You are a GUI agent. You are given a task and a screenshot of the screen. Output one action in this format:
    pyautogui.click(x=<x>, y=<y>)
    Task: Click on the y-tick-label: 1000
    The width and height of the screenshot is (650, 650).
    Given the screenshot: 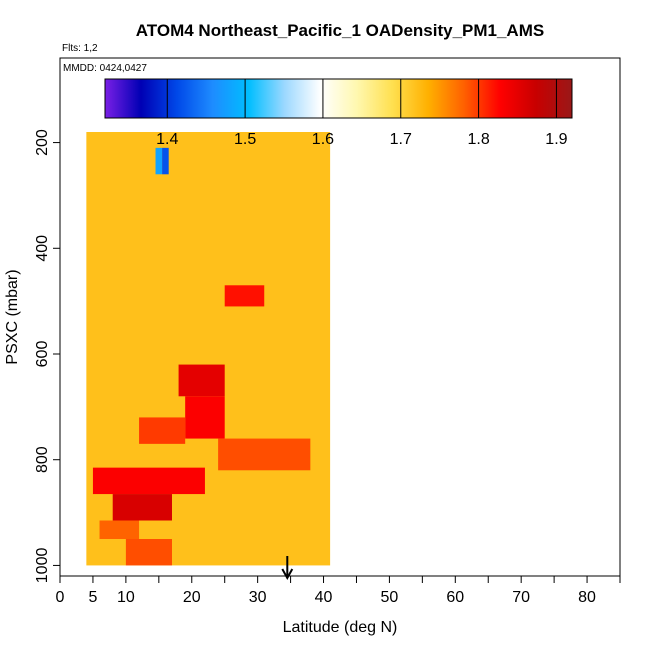 What is the action you would take?
    pyautogui.click(x=42, y=566)
    